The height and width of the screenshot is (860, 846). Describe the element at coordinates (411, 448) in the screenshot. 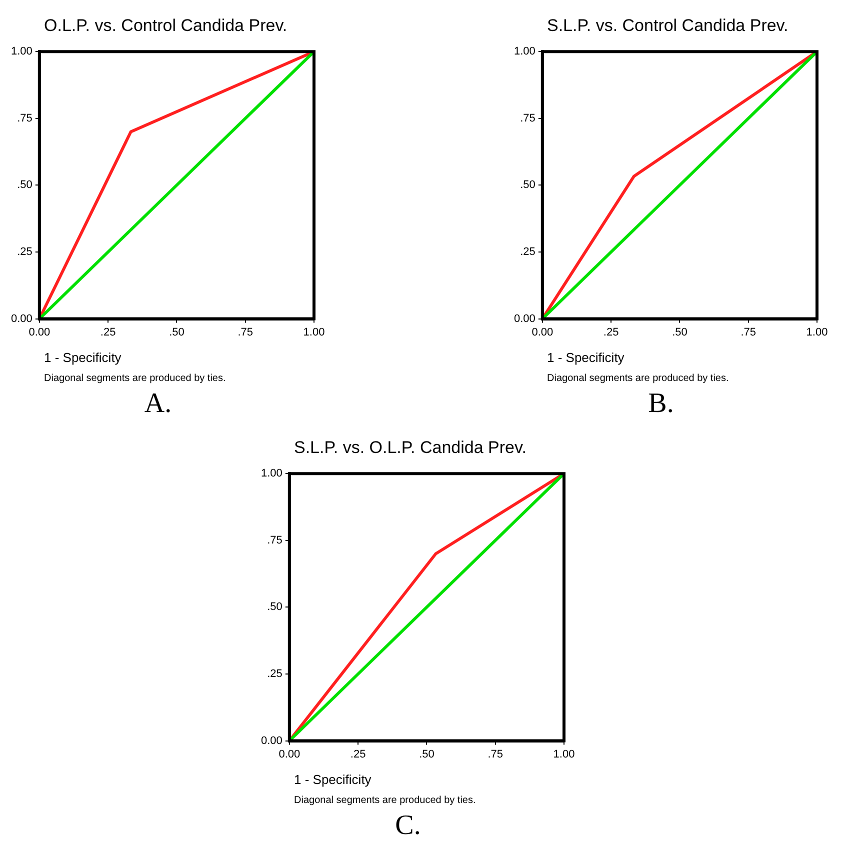

I see `chart-title: S.L.P. vs. O.L.P. Candida Prev.` at that location.